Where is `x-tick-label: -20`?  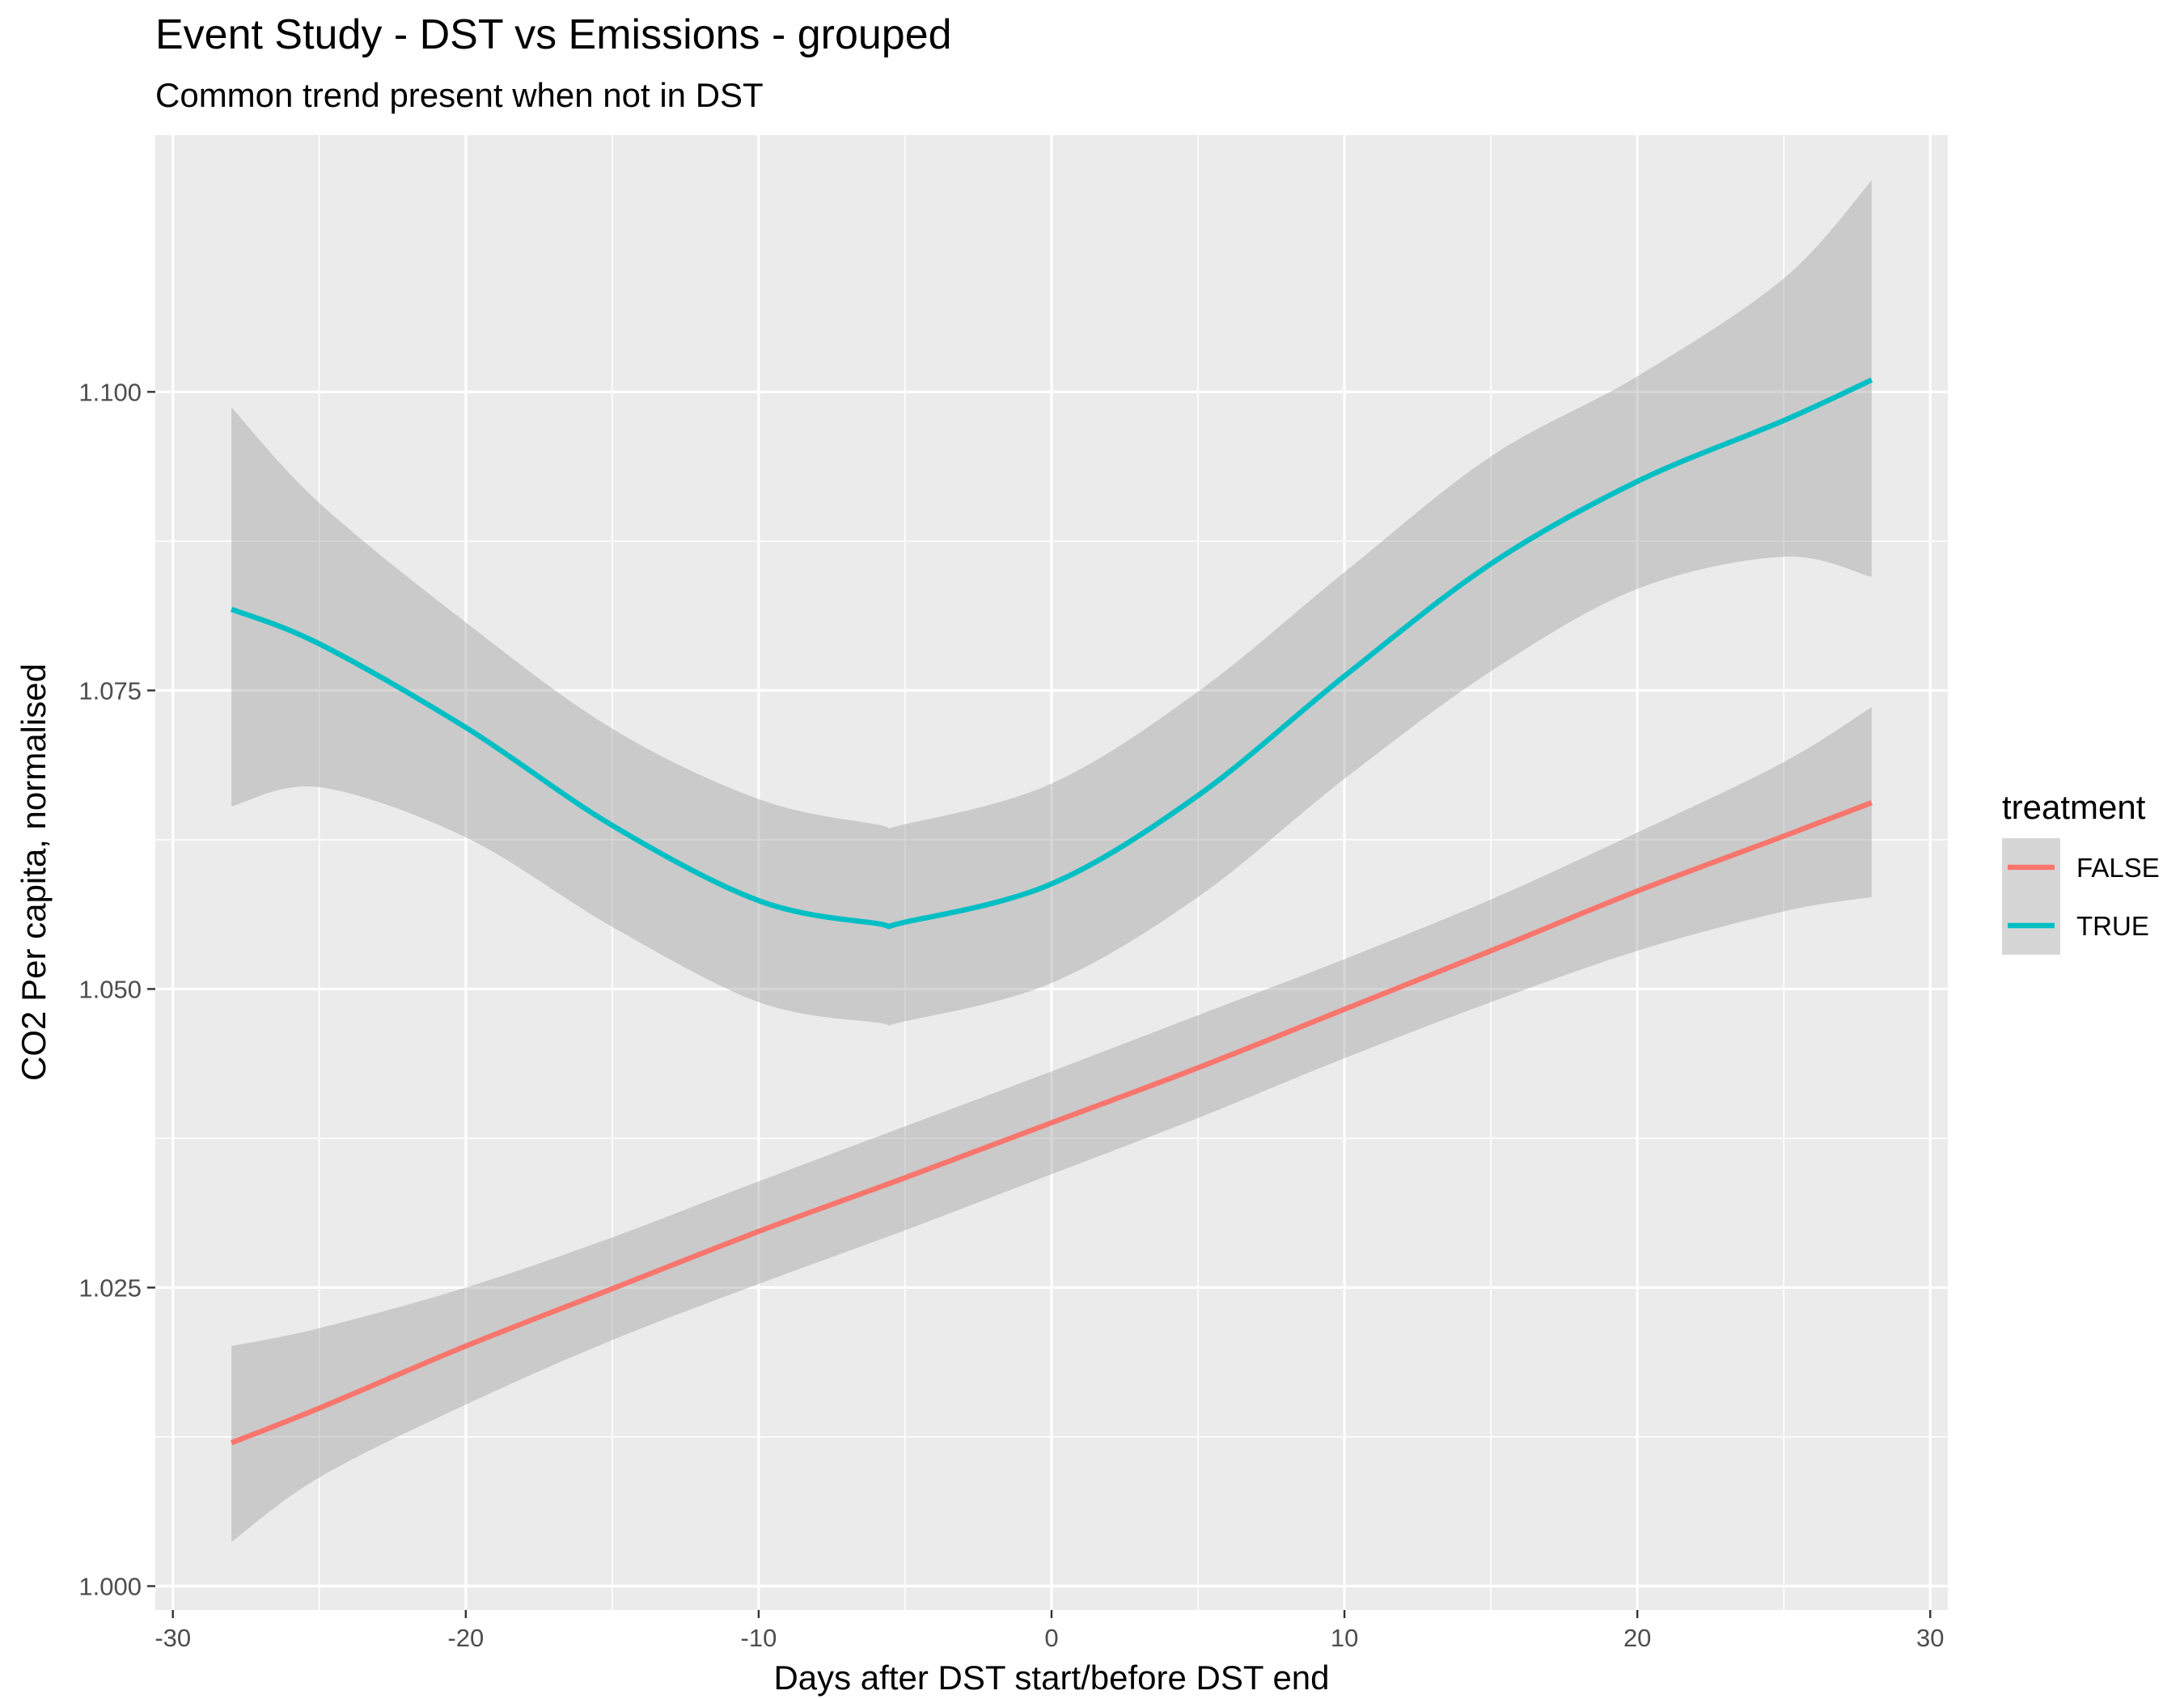
x-tick-label: -20 is located at coordinates (466, 1638).